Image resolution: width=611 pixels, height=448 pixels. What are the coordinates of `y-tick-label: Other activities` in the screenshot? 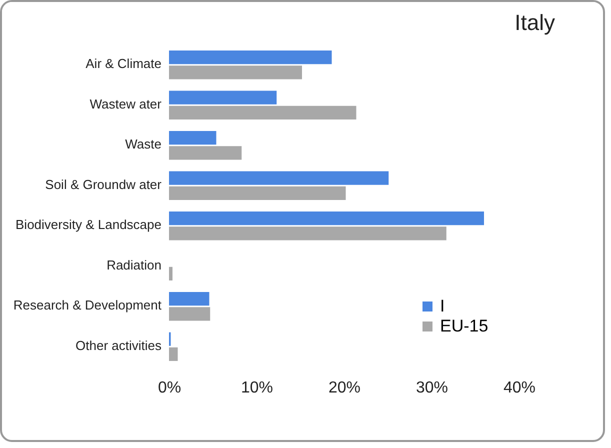 It's located at (119, 345).